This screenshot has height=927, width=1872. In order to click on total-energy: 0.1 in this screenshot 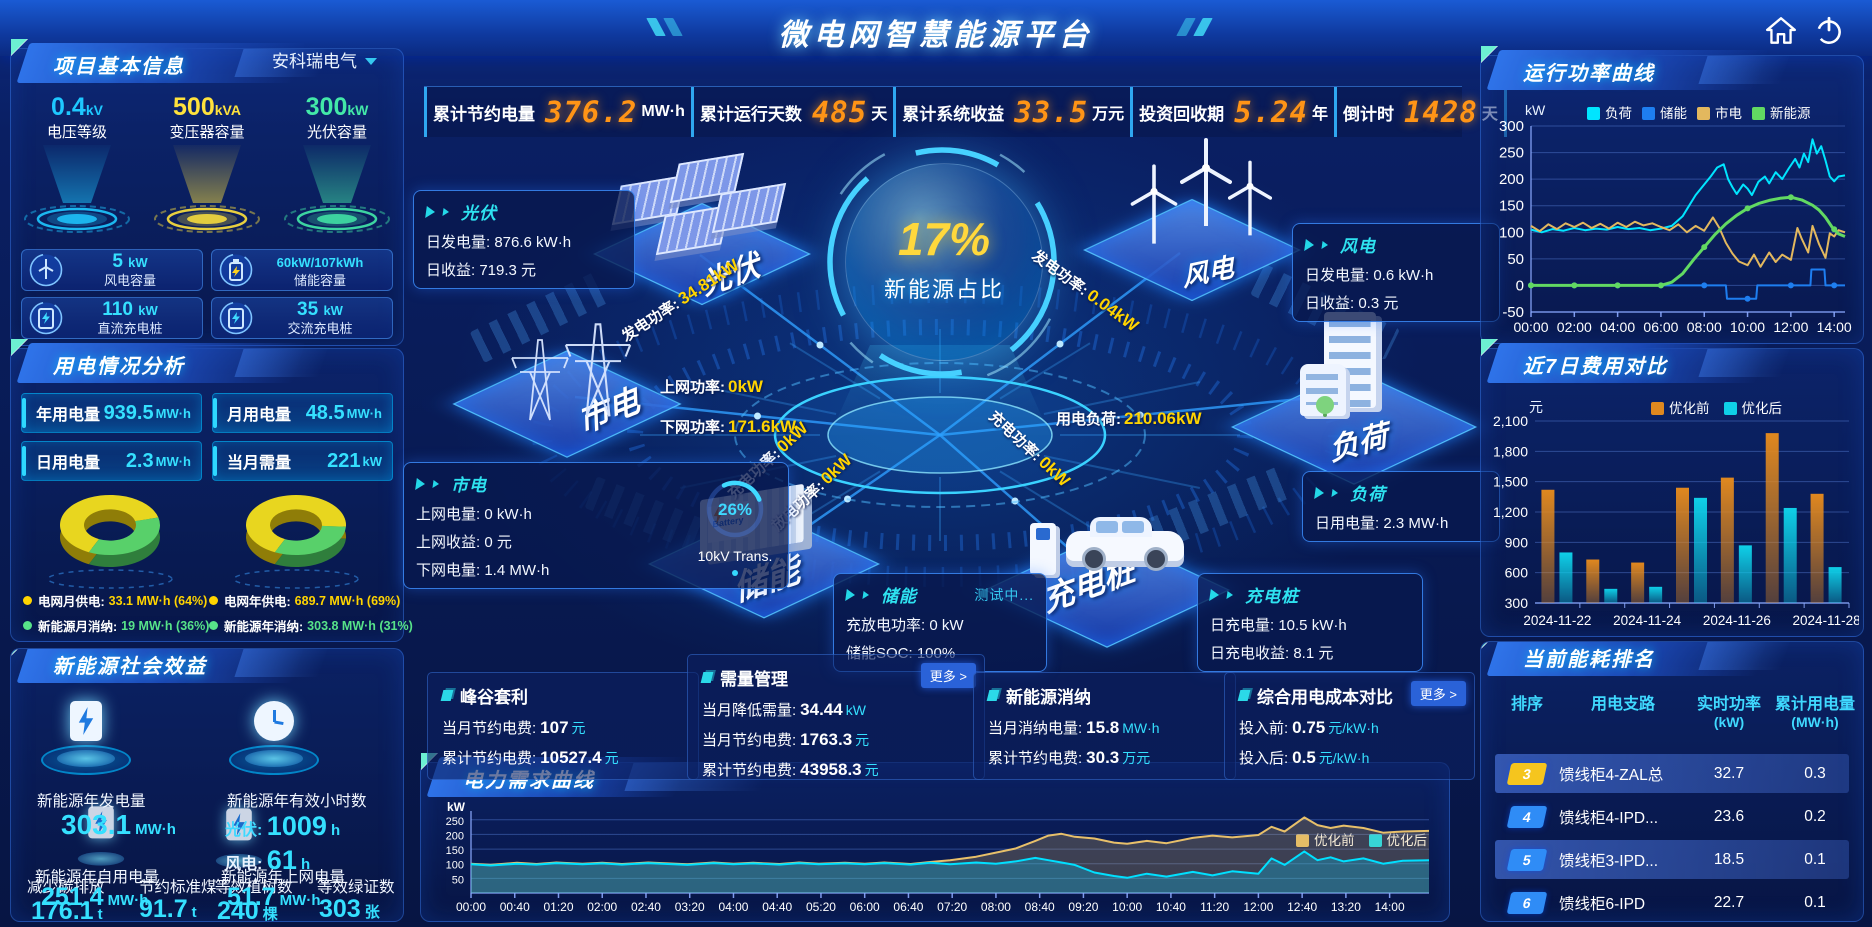, I will do `click(1815, 859)`.